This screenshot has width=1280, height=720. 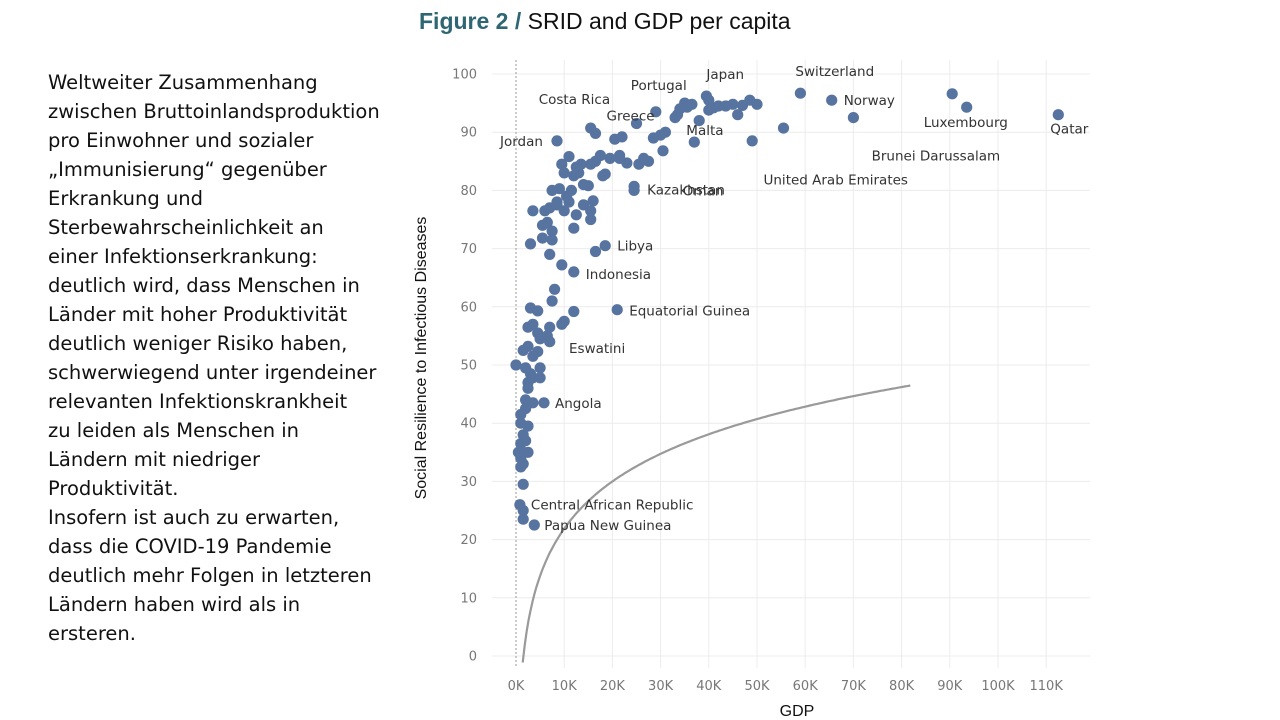 What do you see at coordinates (186, 227) in the screenshot?
I see `body-text-line: Sterbewahrscheinlichkeit an` at bounding box center [186, 227].